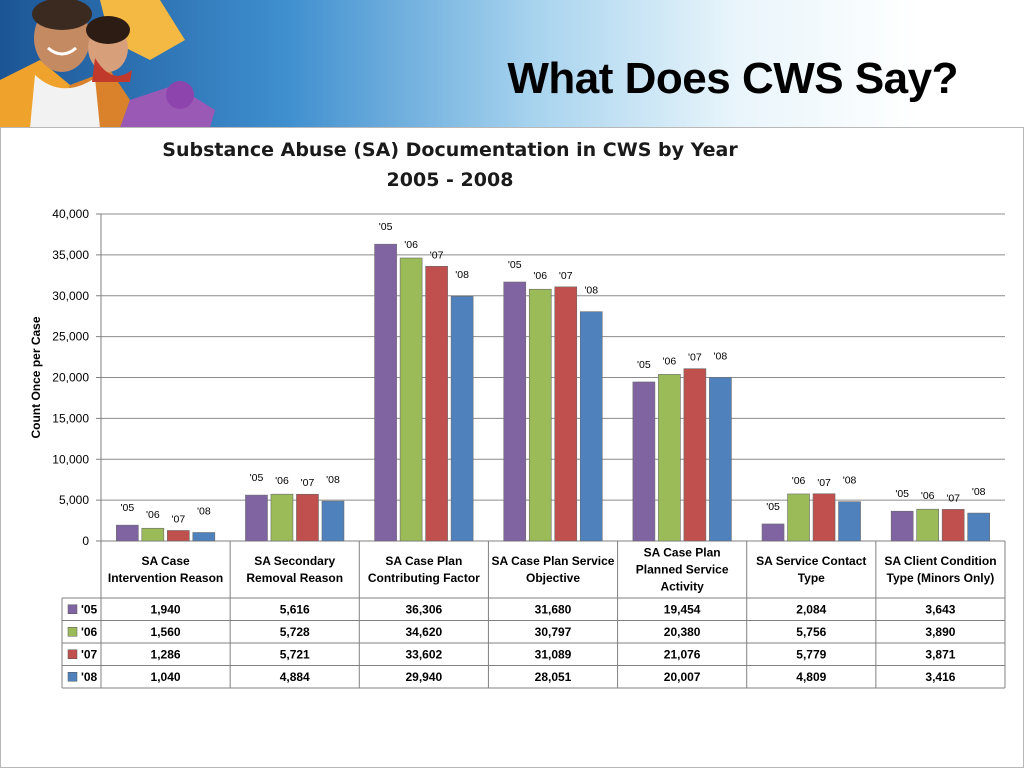  I want to click on category-label: Removal Reason, so click(294, 578).